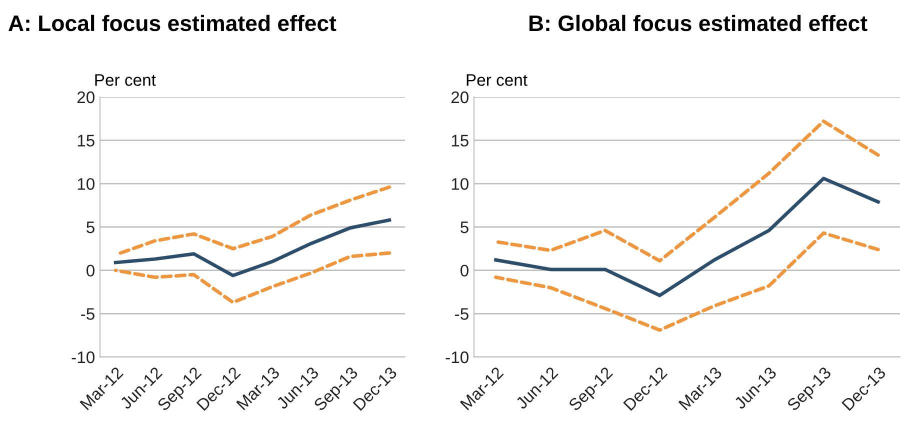 This screenshot has height=424, width=918. I want to click on chart-title: A: Local focus estimated effect, so click(172, 23).